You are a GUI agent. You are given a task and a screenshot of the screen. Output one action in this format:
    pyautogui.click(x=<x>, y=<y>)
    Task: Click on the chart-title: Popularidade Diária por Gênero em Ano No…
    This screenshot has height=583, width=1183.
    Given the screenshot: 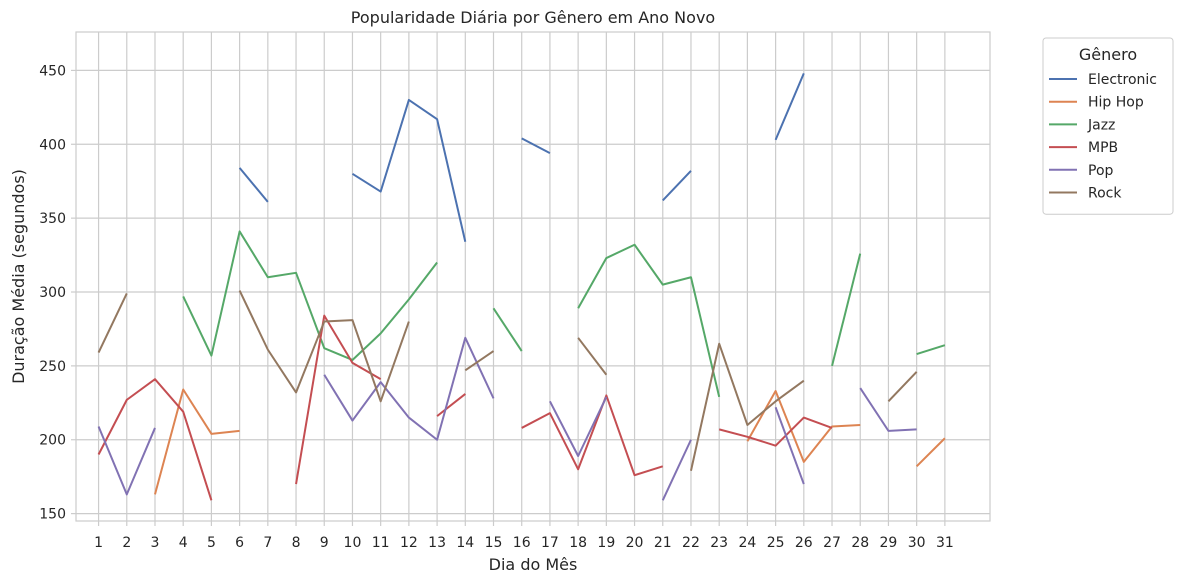 What is the action you would take?
    pyautogui.click(x=533, y=17)
    